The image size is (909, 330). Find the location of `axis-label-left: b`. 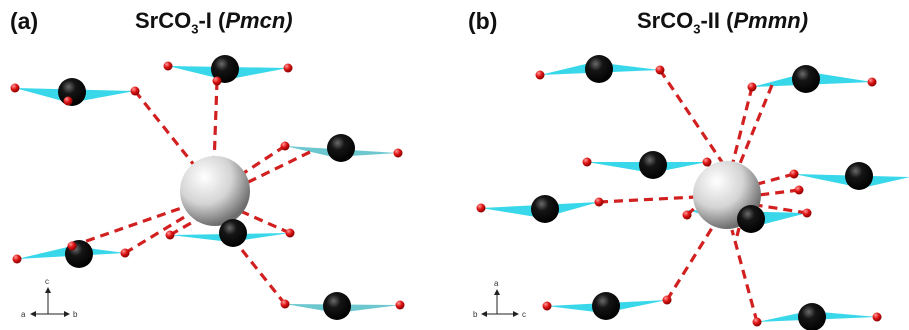

axis-label-left: b is located at coordinates (475, 314).